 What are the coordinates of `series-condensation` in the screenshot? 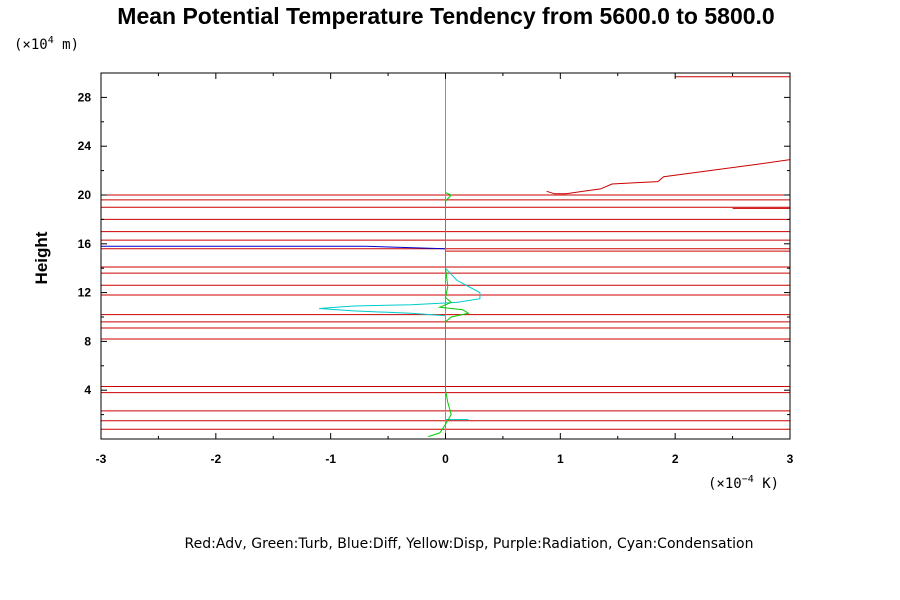 It's located at (400, 255).